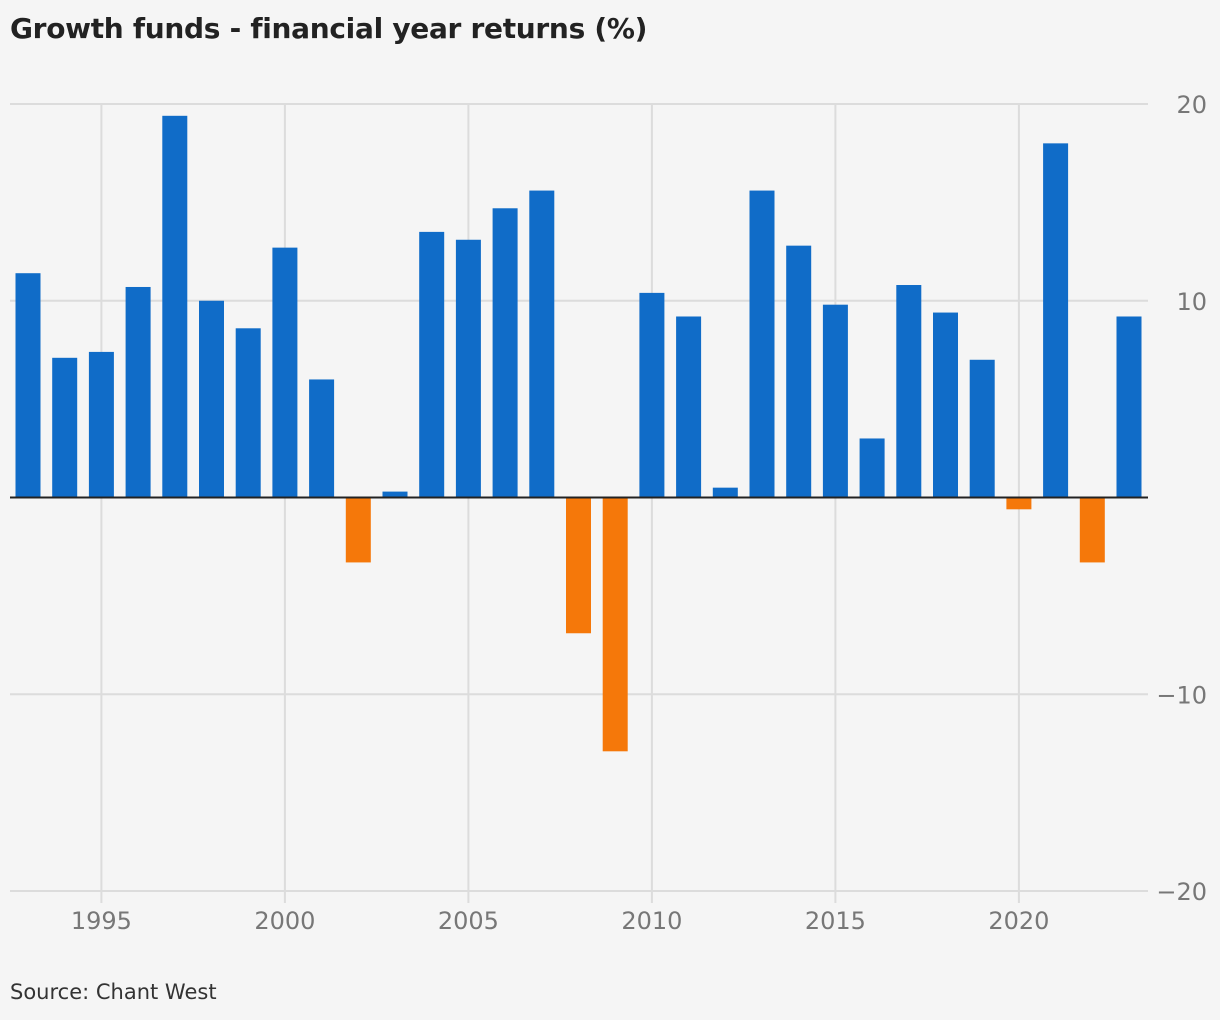 The width and height of the screenshot is (1220, 1020). What do you see at coordinates (1191, 105) in the screenshot?
I see `y-tick-label: 20` at bounding box center [1191, 105].